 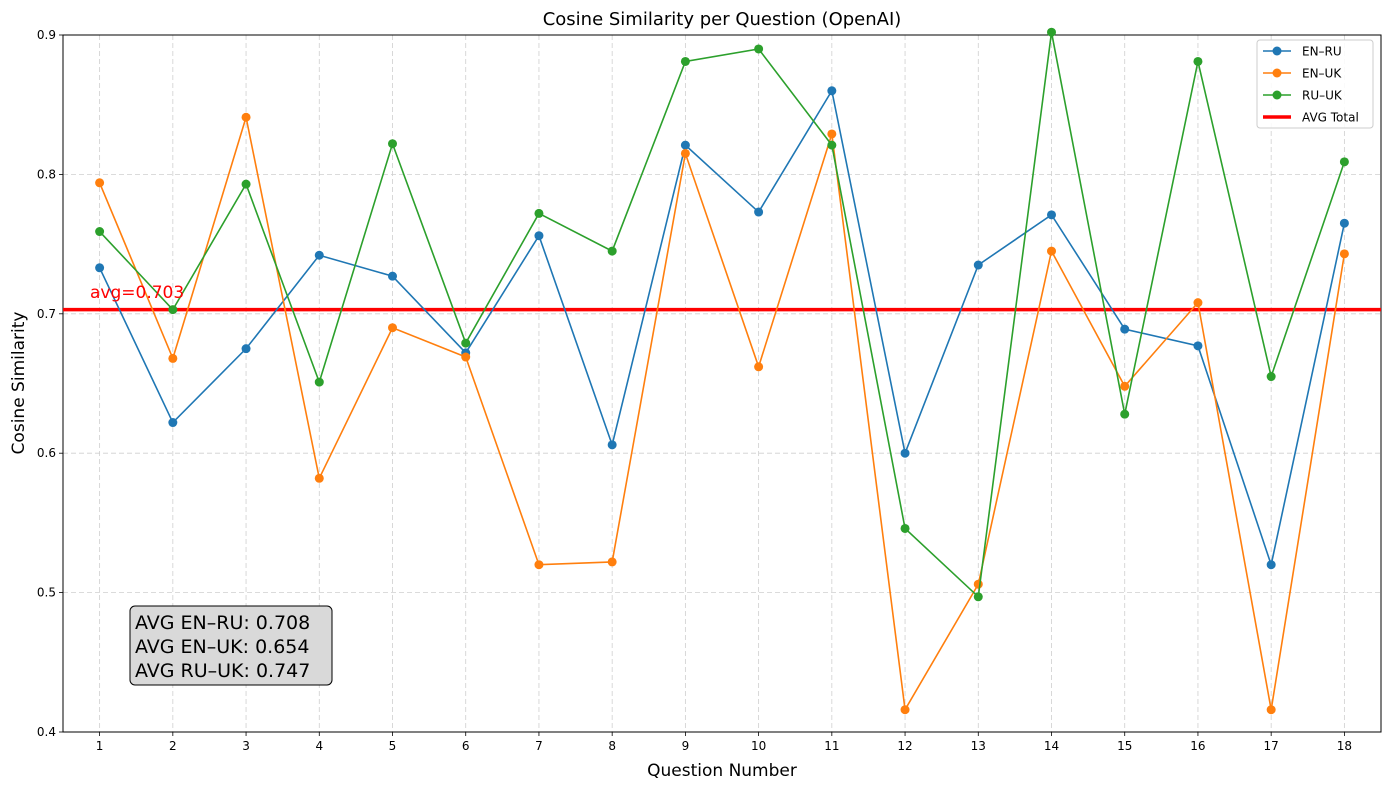 I want to click on x-tick-label: 4, so click(x=319, y=746).